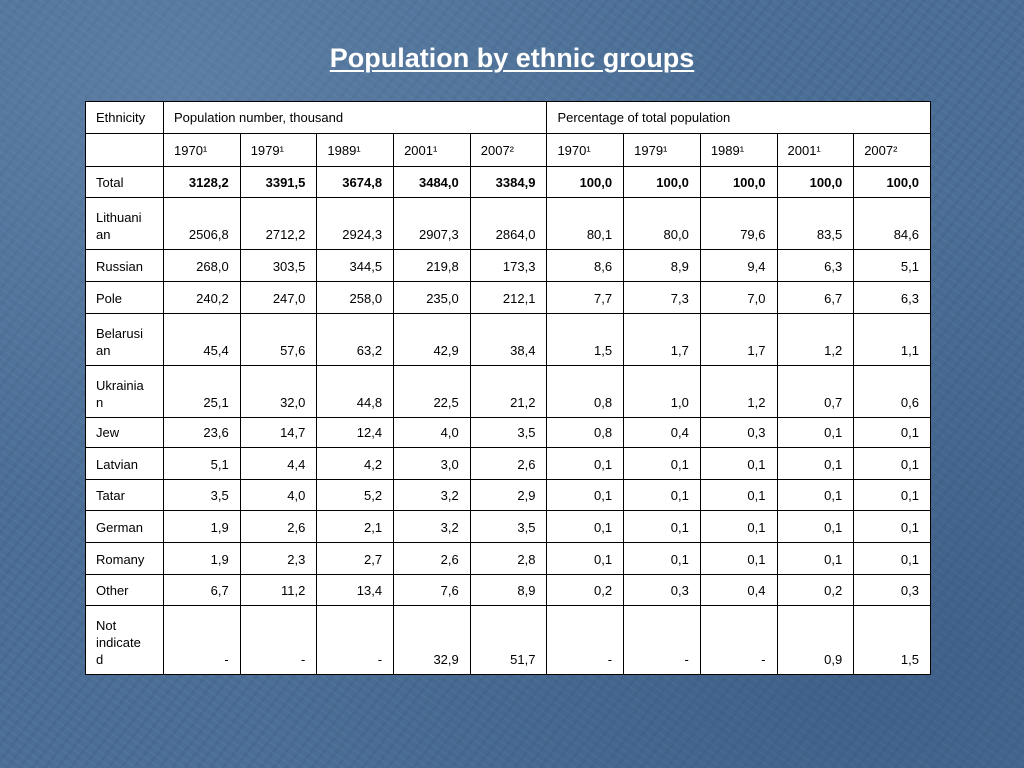  I want to click on percentage-value-cell: 6,3, so click(815, 265).